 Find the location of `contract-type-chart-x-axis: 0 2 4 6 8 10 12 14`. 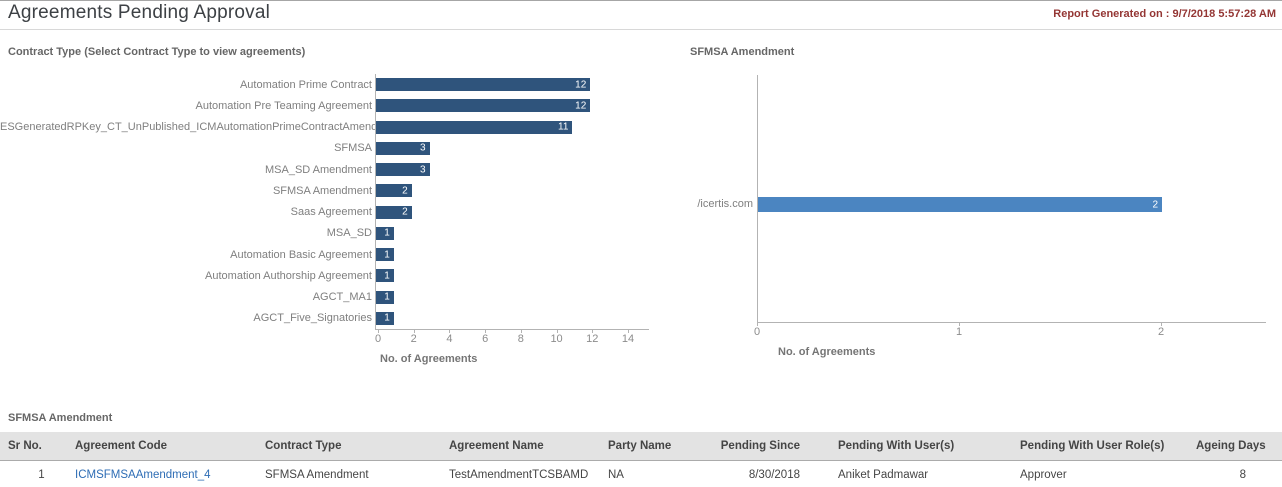

contract-type-chart-x-axis: 0 2 4 6 8 10 12 14 is located at coordinates (512, 338).